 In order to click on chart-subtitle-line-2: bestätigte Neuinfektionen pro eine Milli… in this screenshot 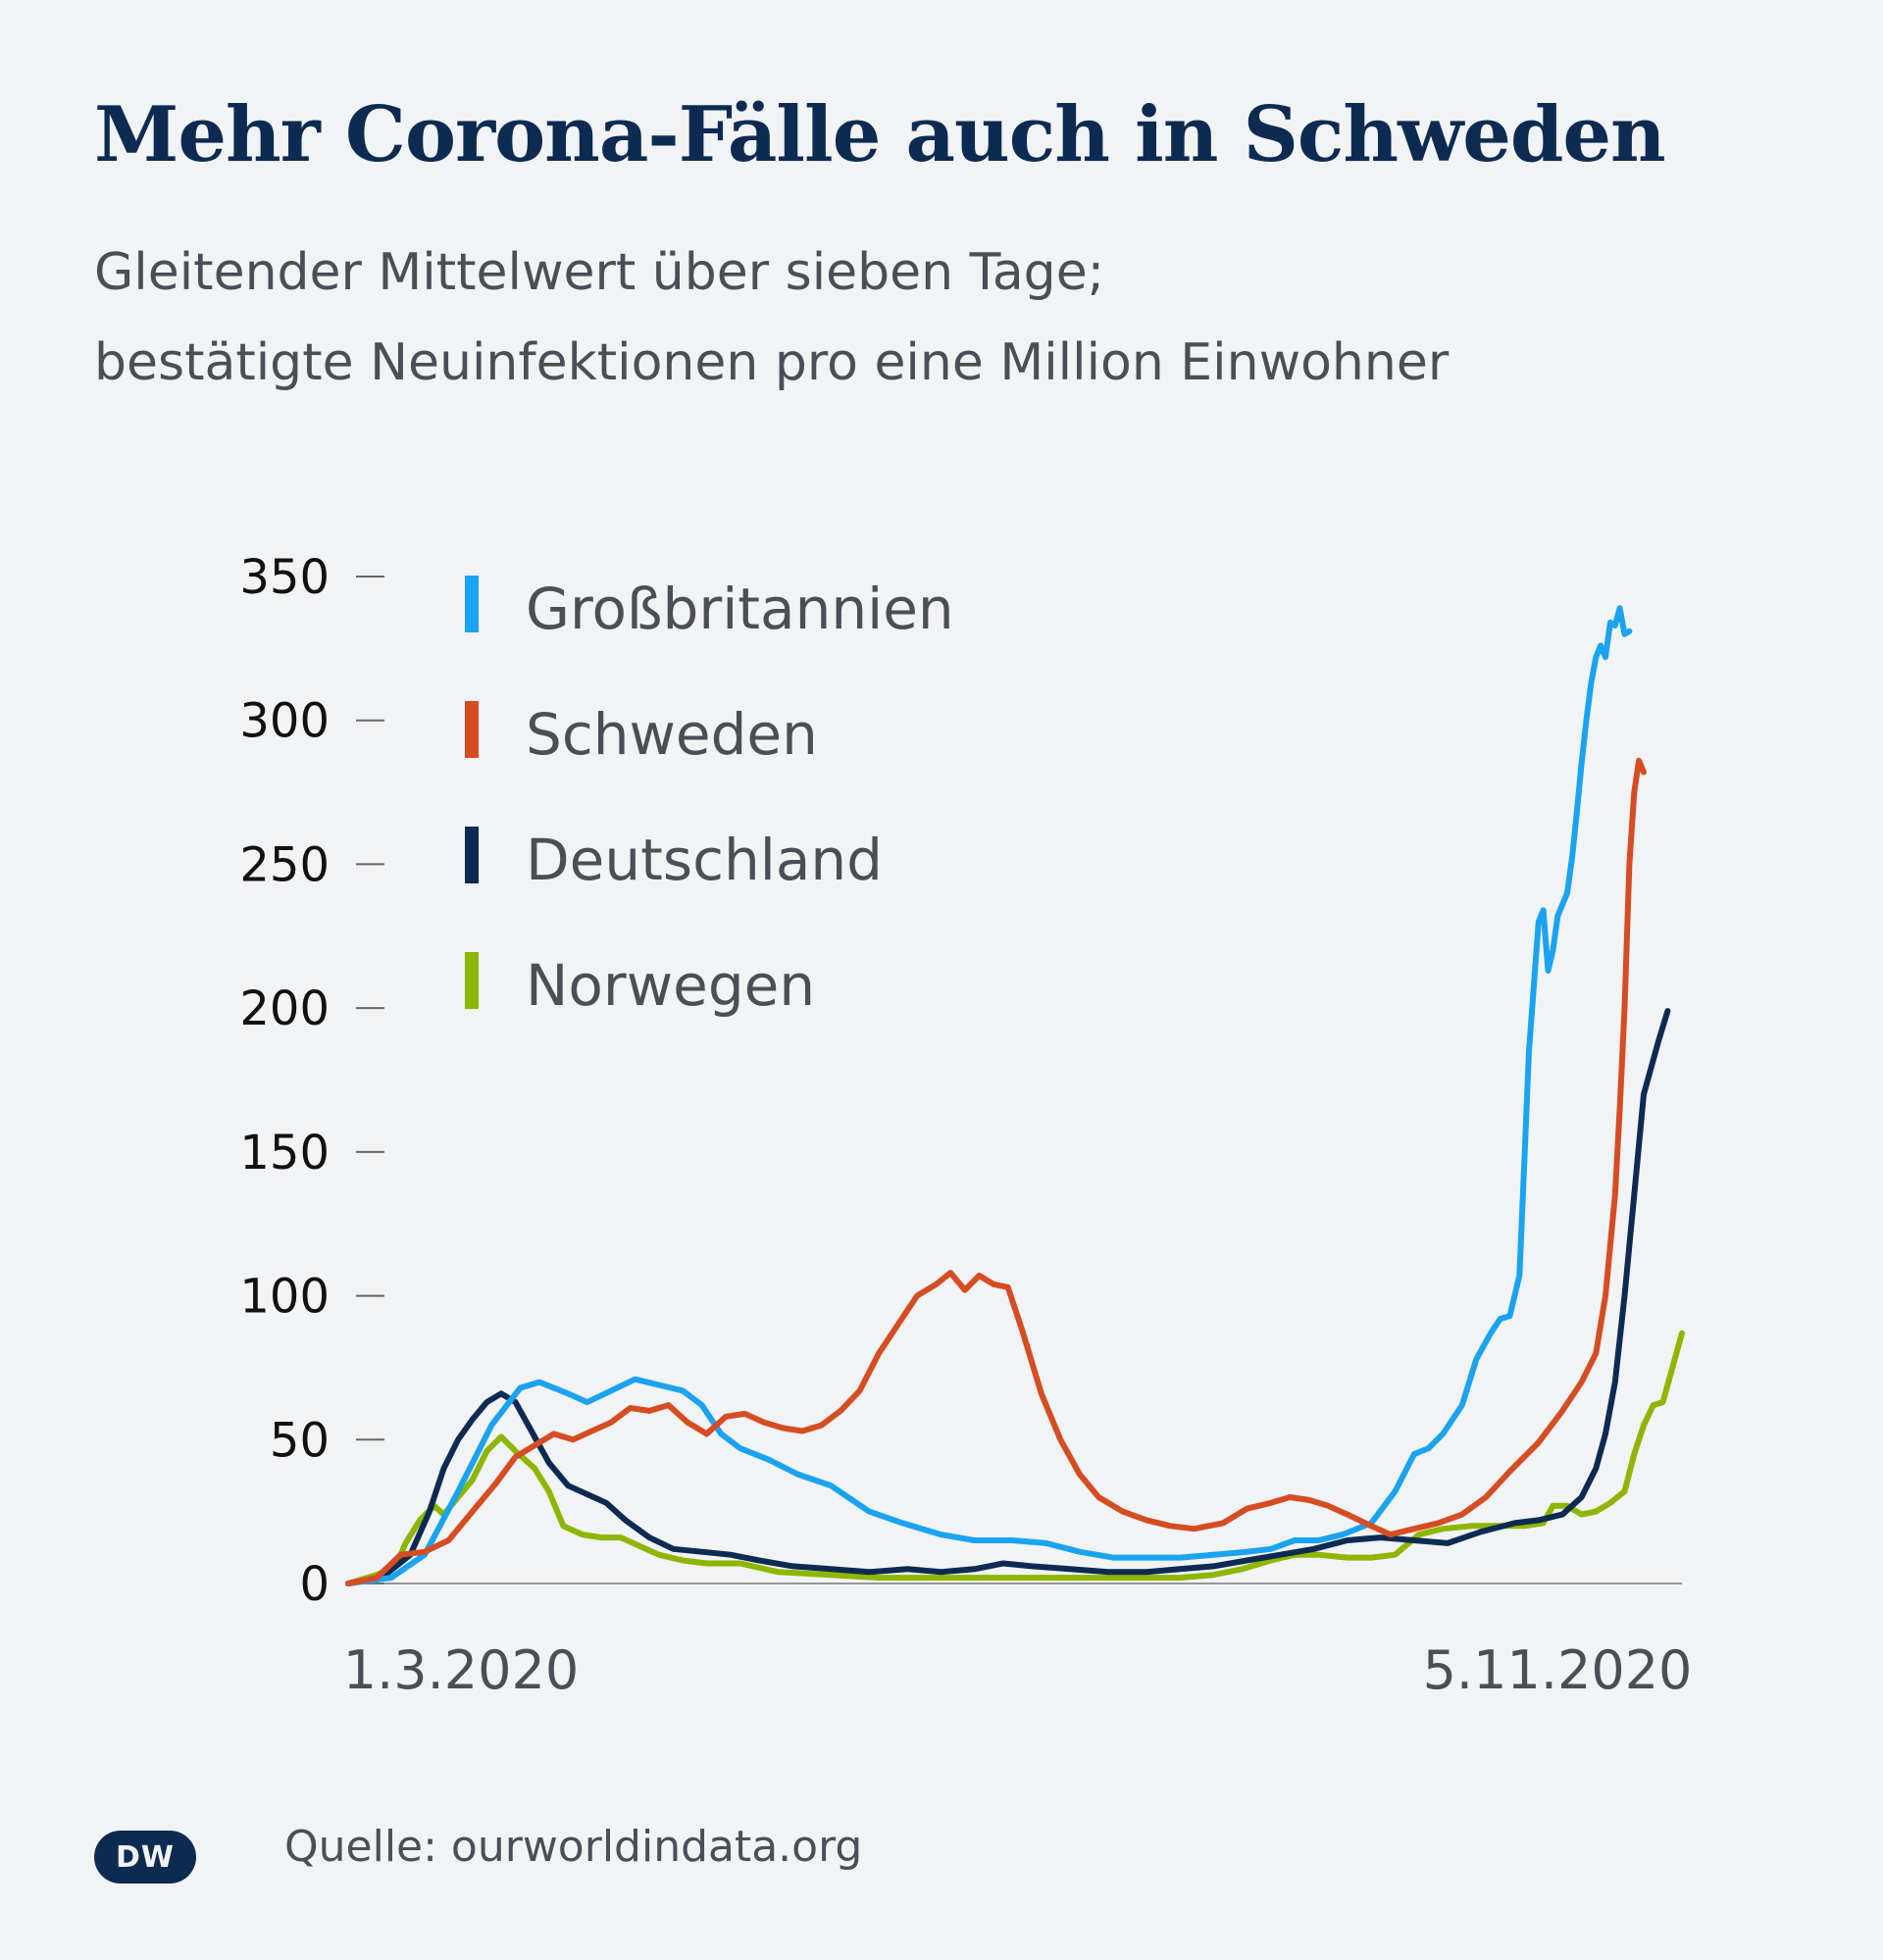, I will do `click(772, 362)`.